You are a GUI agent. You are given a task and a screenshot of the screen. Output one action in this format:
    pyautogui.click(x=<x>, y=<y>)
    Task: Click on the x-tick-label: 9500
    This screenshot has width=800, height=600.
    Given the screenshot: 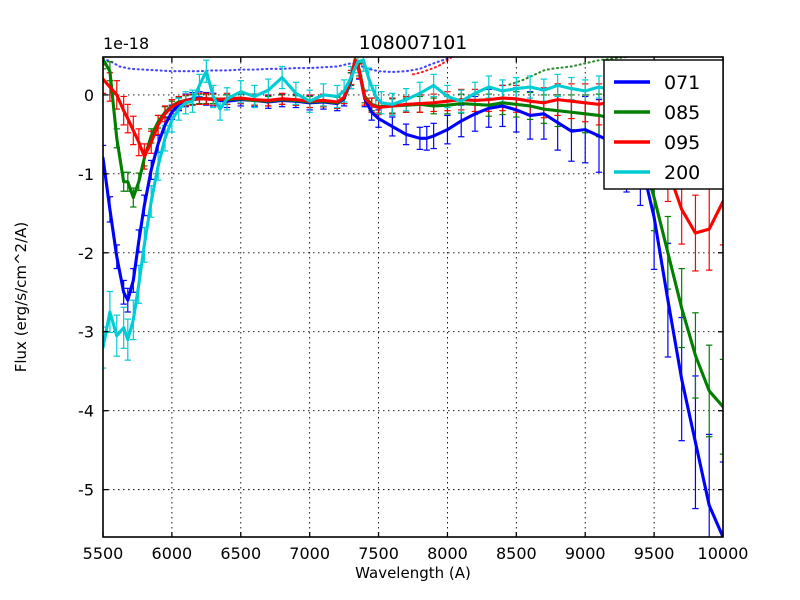 What is the action you would take?
    pyautogui.click(x=654, y=553)
    